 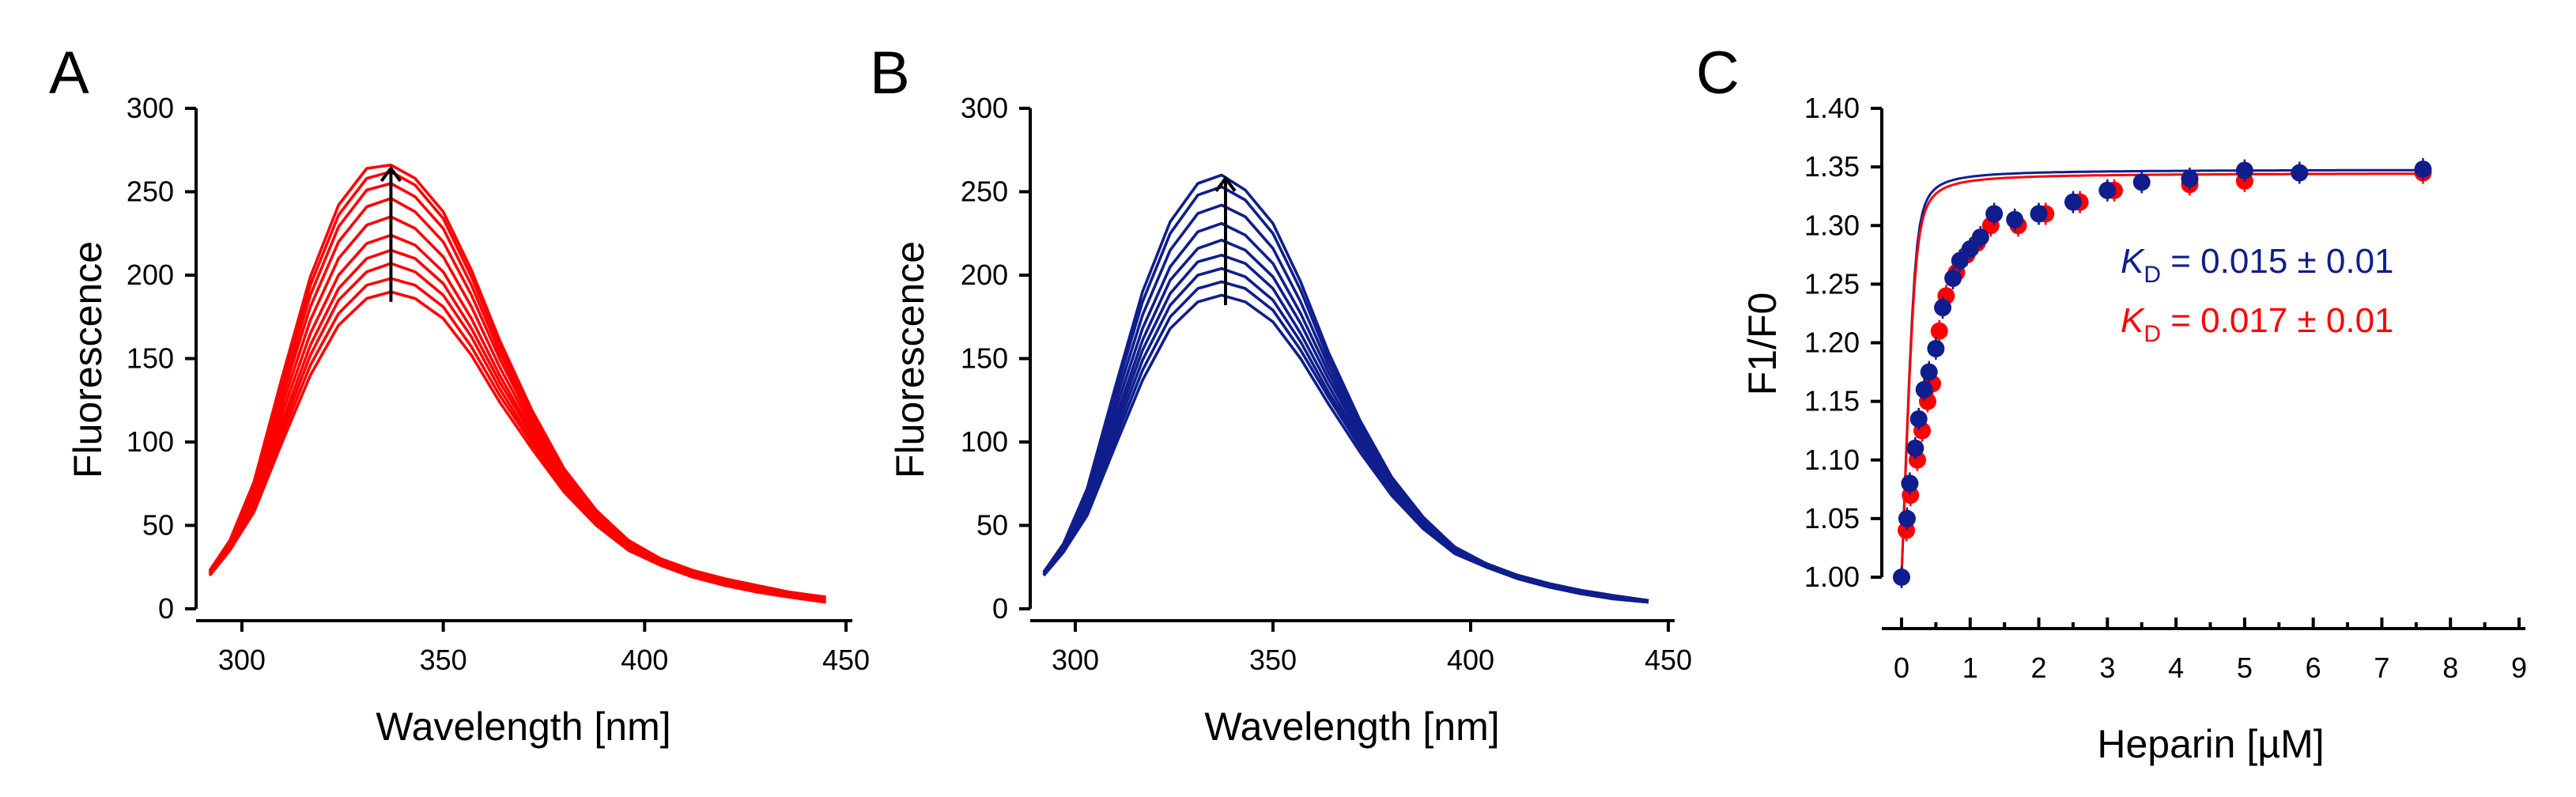 I want to click on x-tick-label: 6, so click(x=2313, y=668).